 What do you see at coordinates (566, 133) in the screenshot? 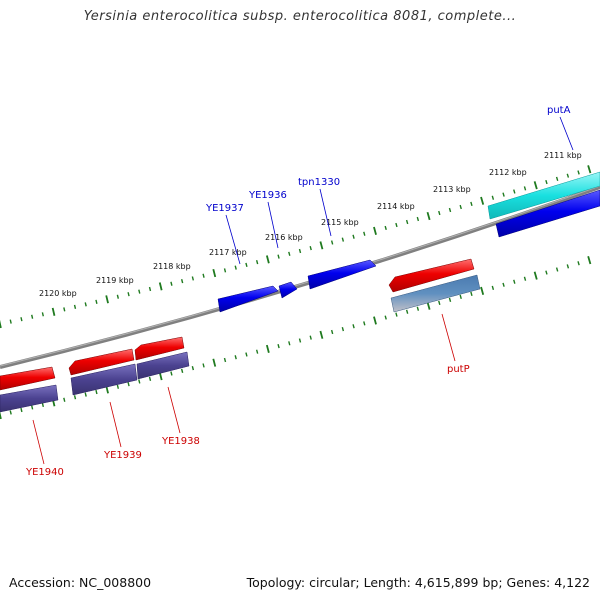
I see `leader-putA` at bounding box center [566, 133].